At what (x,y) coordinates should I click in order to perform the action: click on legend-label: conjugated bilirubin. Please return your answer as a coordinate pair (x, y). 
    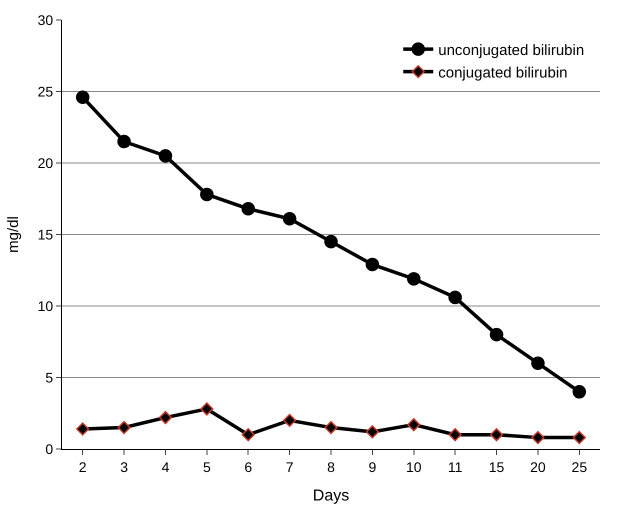
    Looking at the image, I should click on (503, 73).